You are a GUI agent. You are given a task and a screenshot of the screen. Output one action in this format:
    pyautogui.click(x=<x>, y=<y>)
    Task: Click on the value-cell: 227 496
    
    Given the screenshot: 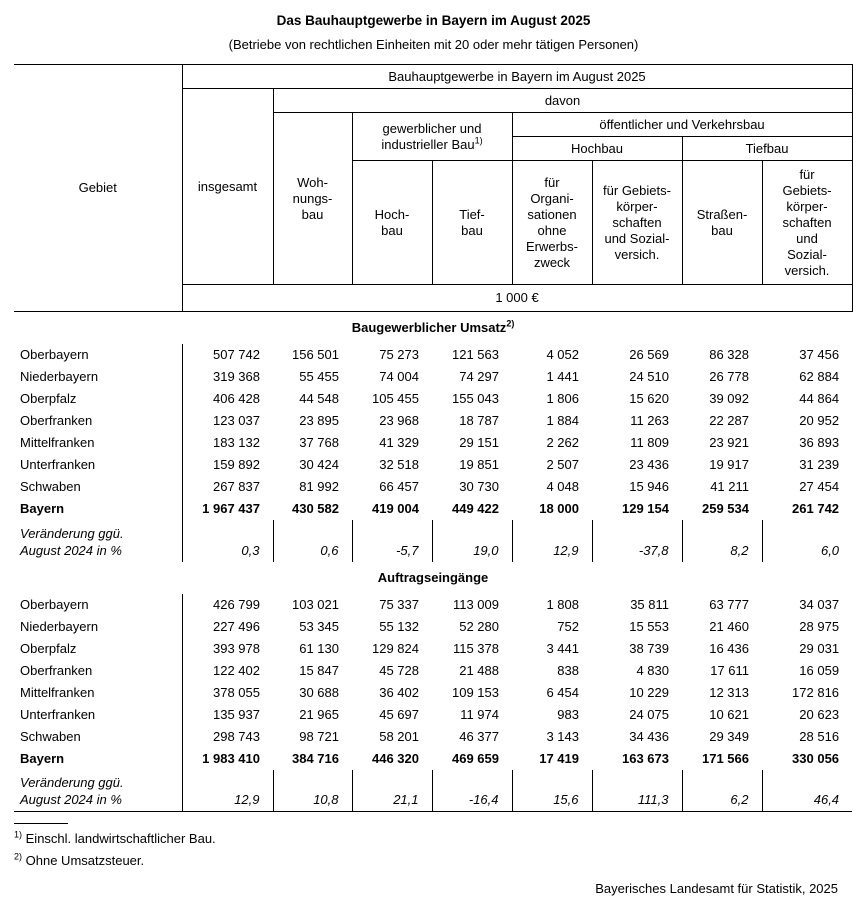 What is the action you would take?
    pyautogui.click(x=236, y=626)
    